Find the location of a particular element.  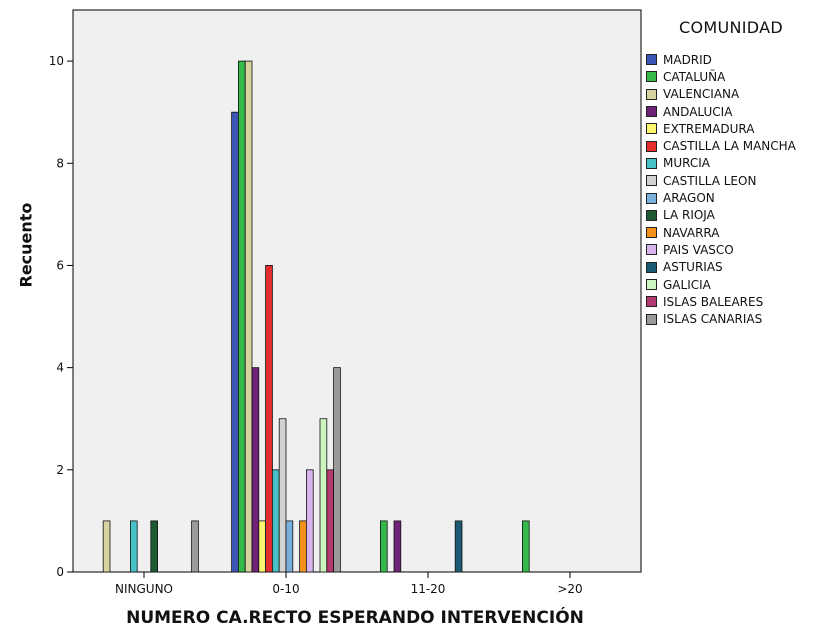

legend-item: CASTILLA LEON is located at coordinates (736, 180).